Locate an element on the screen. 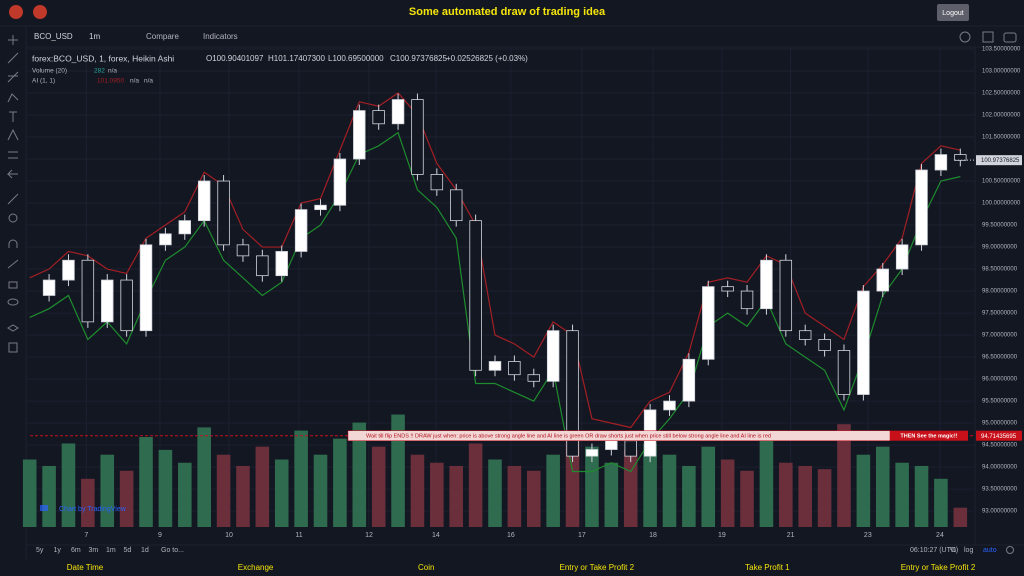 The width and height of the screenshot is (1024, 576). range-button: 6m is located at coordinates (76, 550).